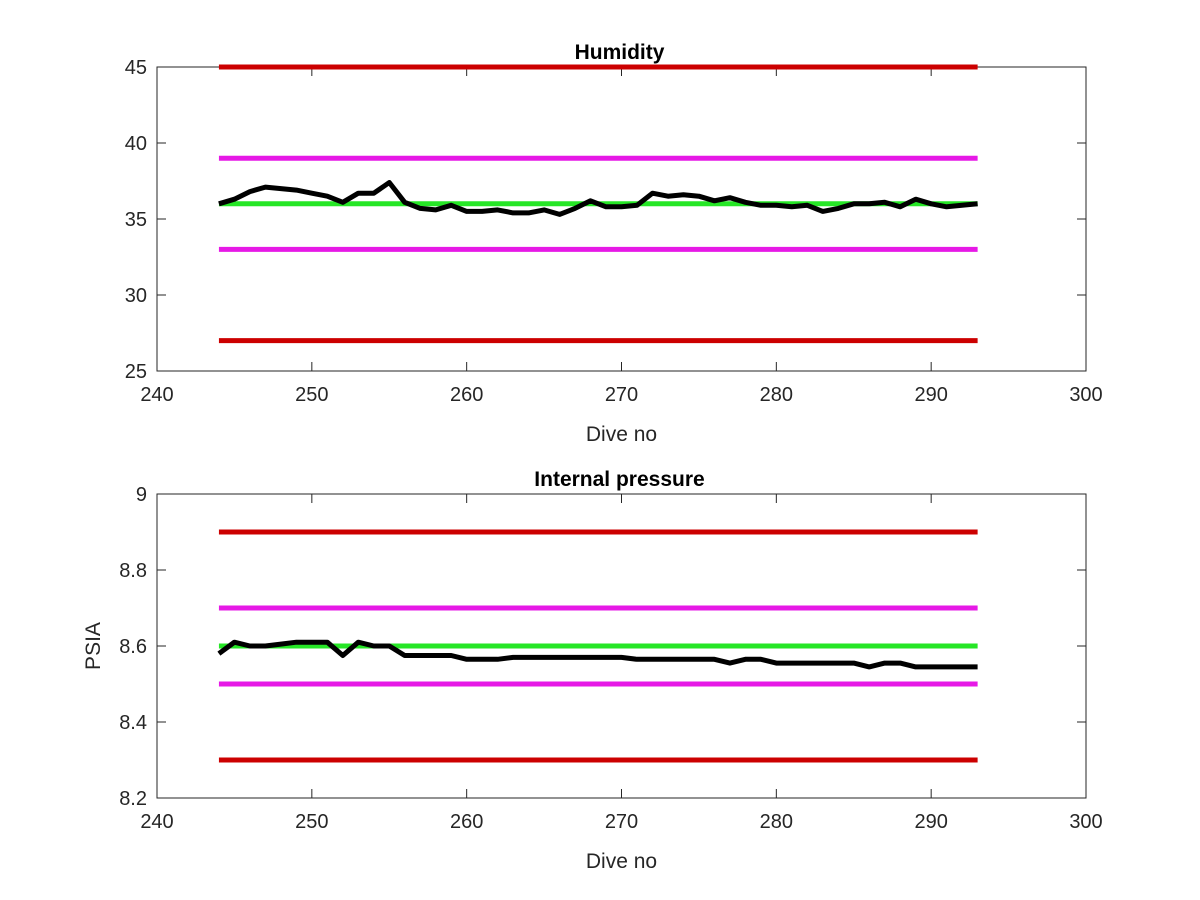 Image resolution: width=1200 pixels, height=900 pixels. What do you see at coordinates (133, 723) in the screenshot?
I see `y-tick-label: 8.4` at bounding box center [133, 723].